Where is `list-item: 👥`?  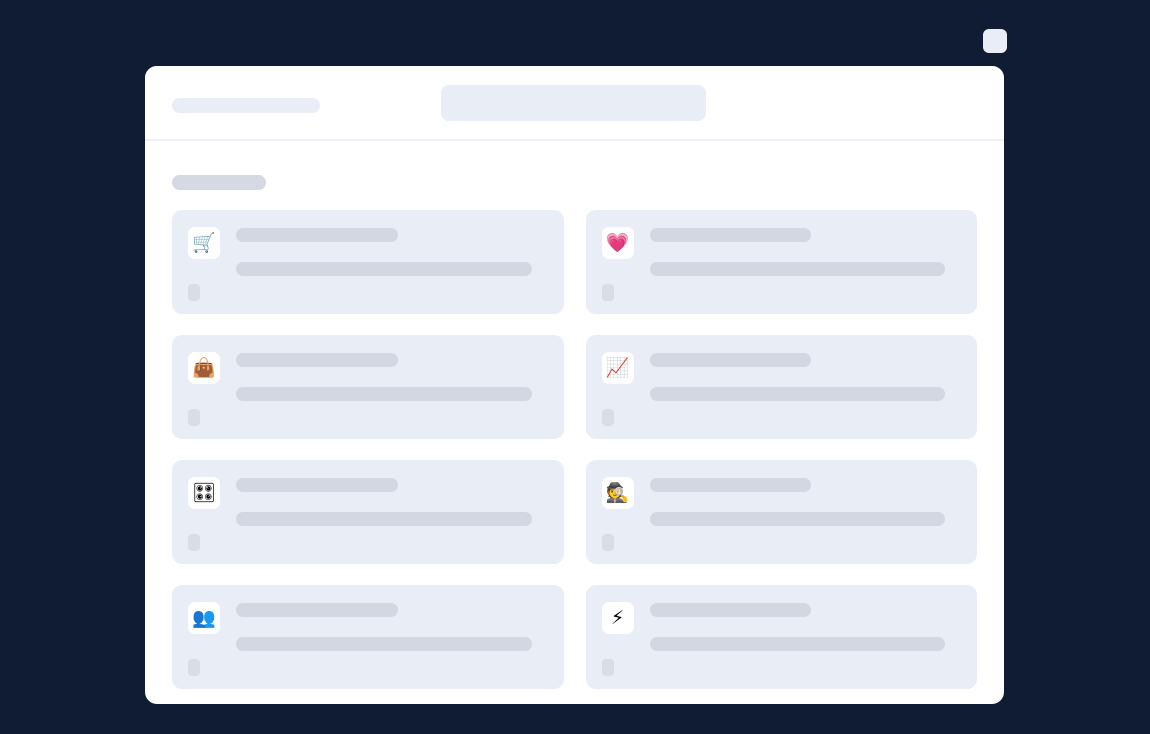 list-item: 👥 is located at coordinates (368, 637).